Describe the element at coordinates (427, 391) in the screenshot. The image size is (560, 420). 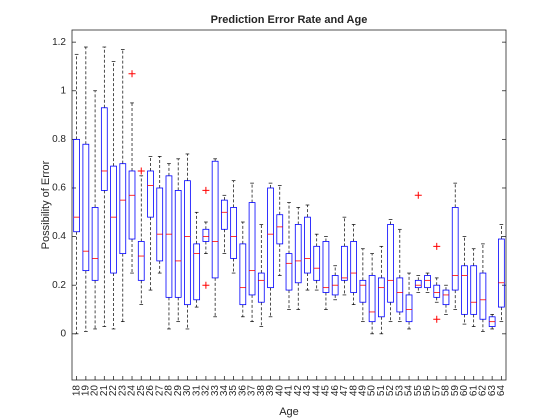
I see `x-tick-label: 56` at that location.